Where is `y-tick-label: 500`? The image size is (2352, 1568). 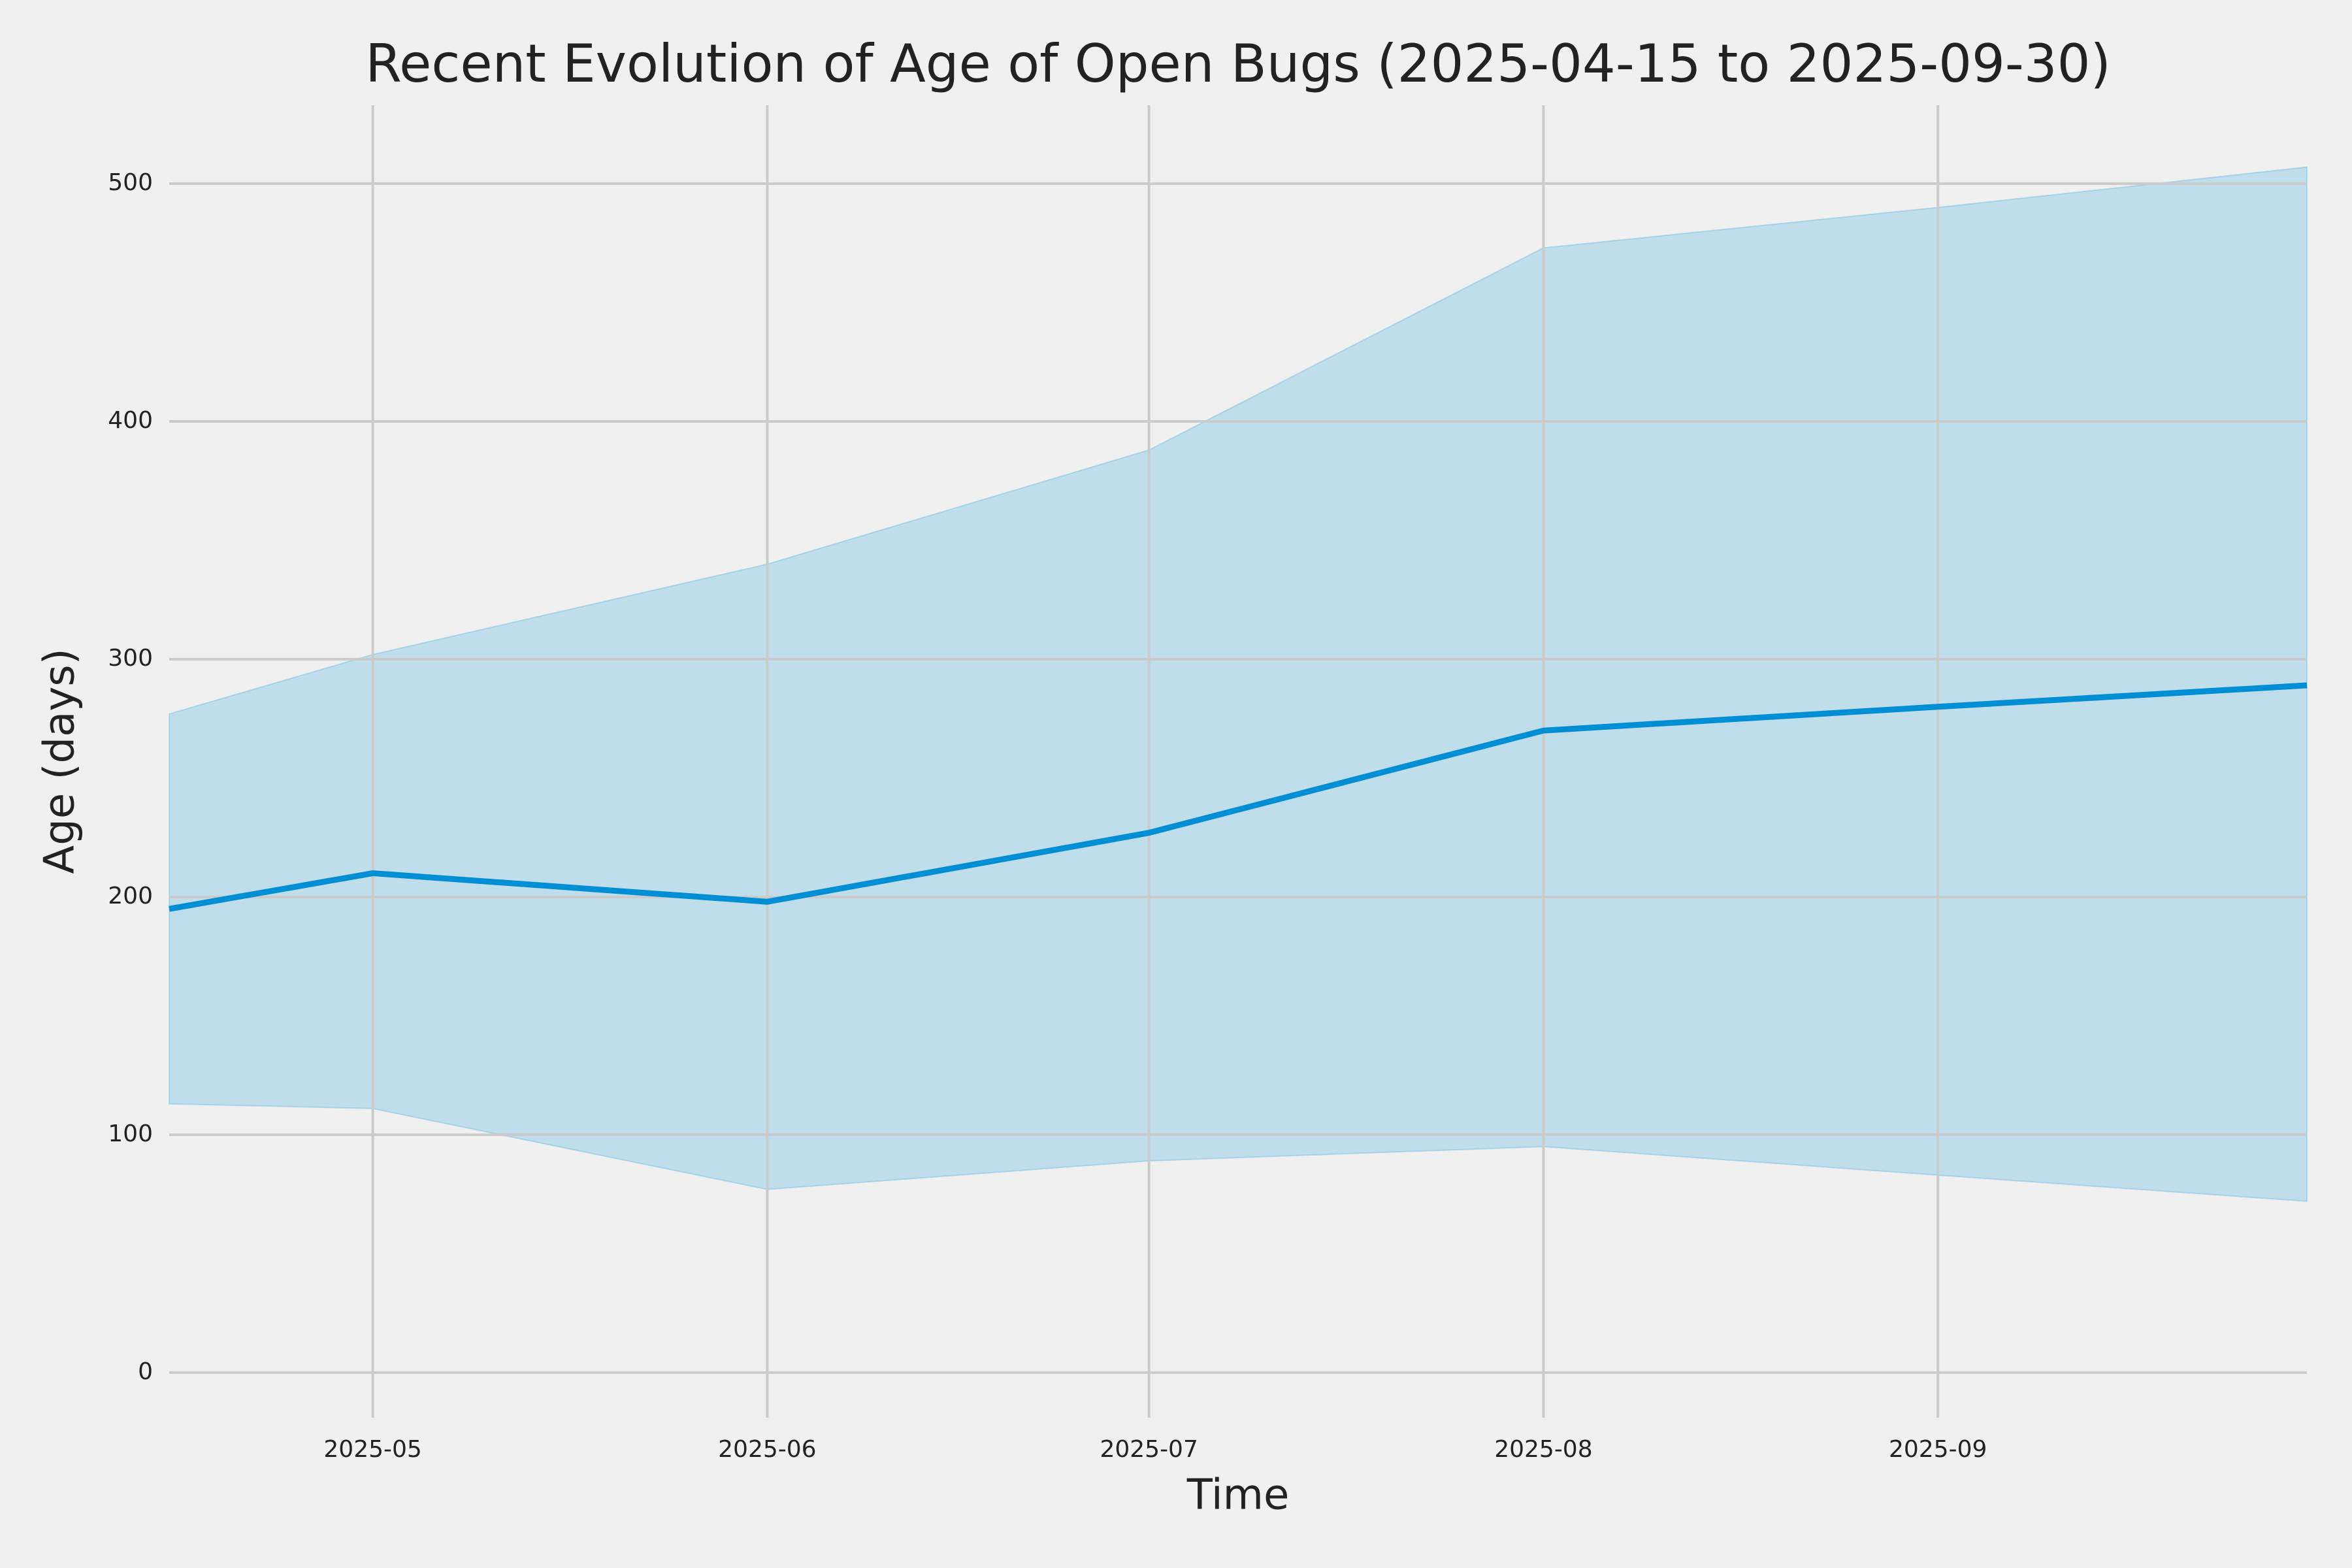 y-tick-label: 500 is located at coordinates (130, 182).